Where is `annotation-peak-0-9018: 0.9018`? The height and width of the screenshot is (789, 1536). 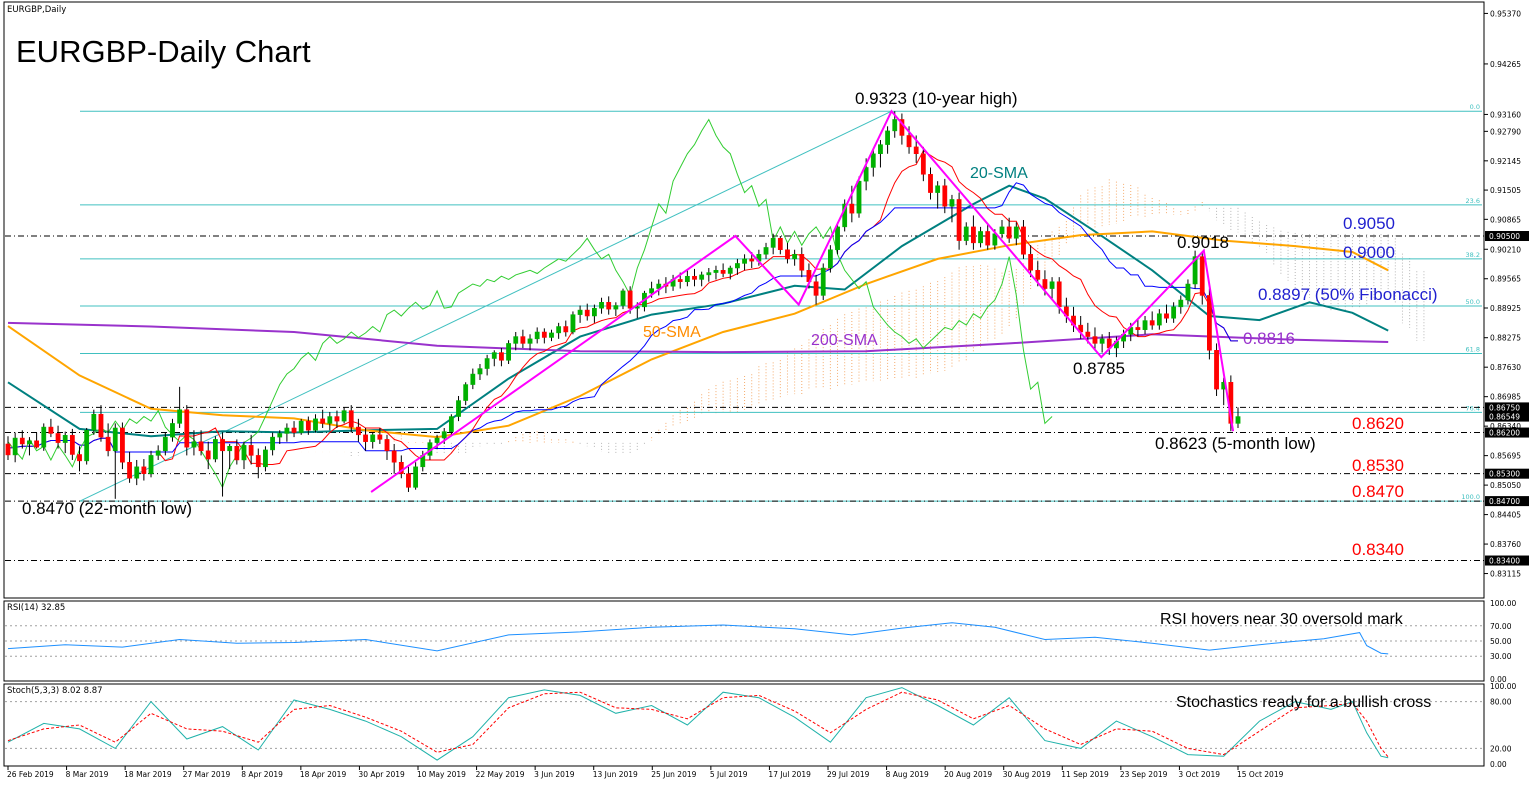
annotation-peak-0-9018: 0.9018 is located at coordinates (1203, 242).